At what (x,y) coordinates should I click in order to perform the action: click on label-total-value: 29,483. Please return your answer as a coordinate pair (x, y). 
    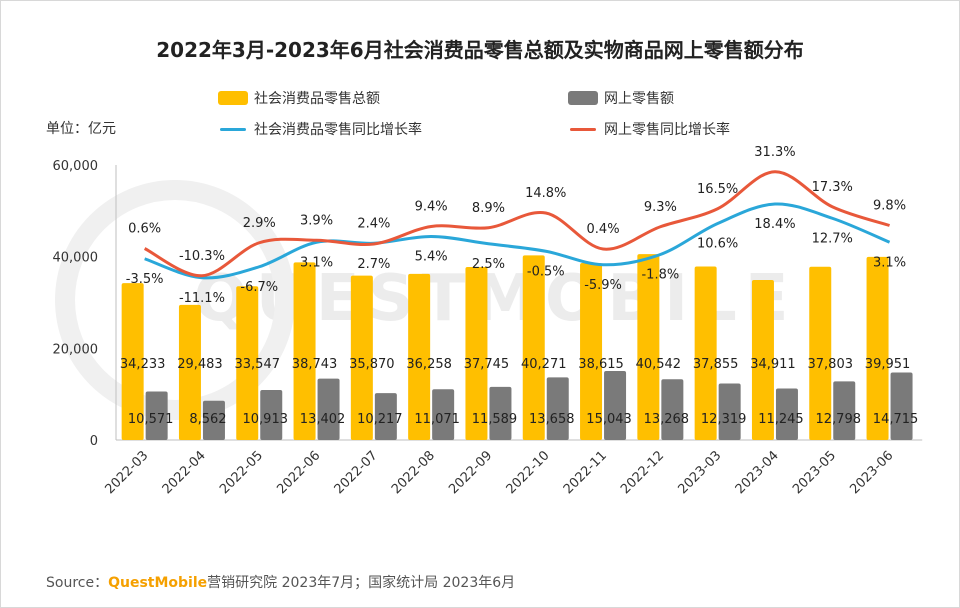
    Looking at the image, I should click on (200, 364).